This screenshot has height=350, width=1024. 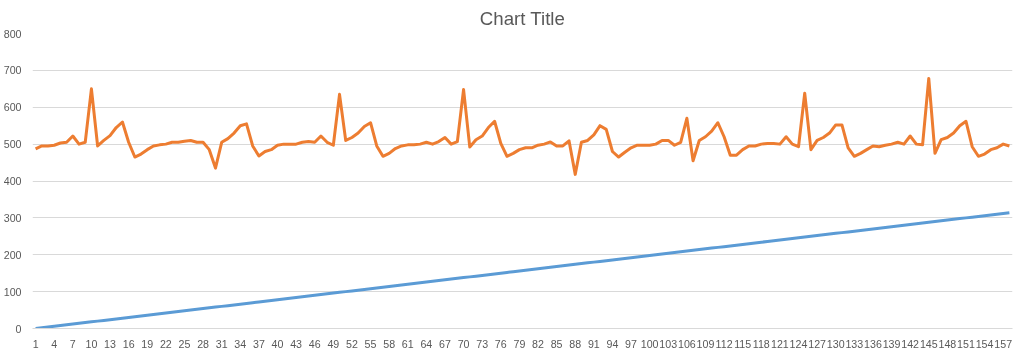 What do you see at coordinates (519, 343) in the screenshot?
I see `x-tick-label: 79` at bounding box center [519, 343].